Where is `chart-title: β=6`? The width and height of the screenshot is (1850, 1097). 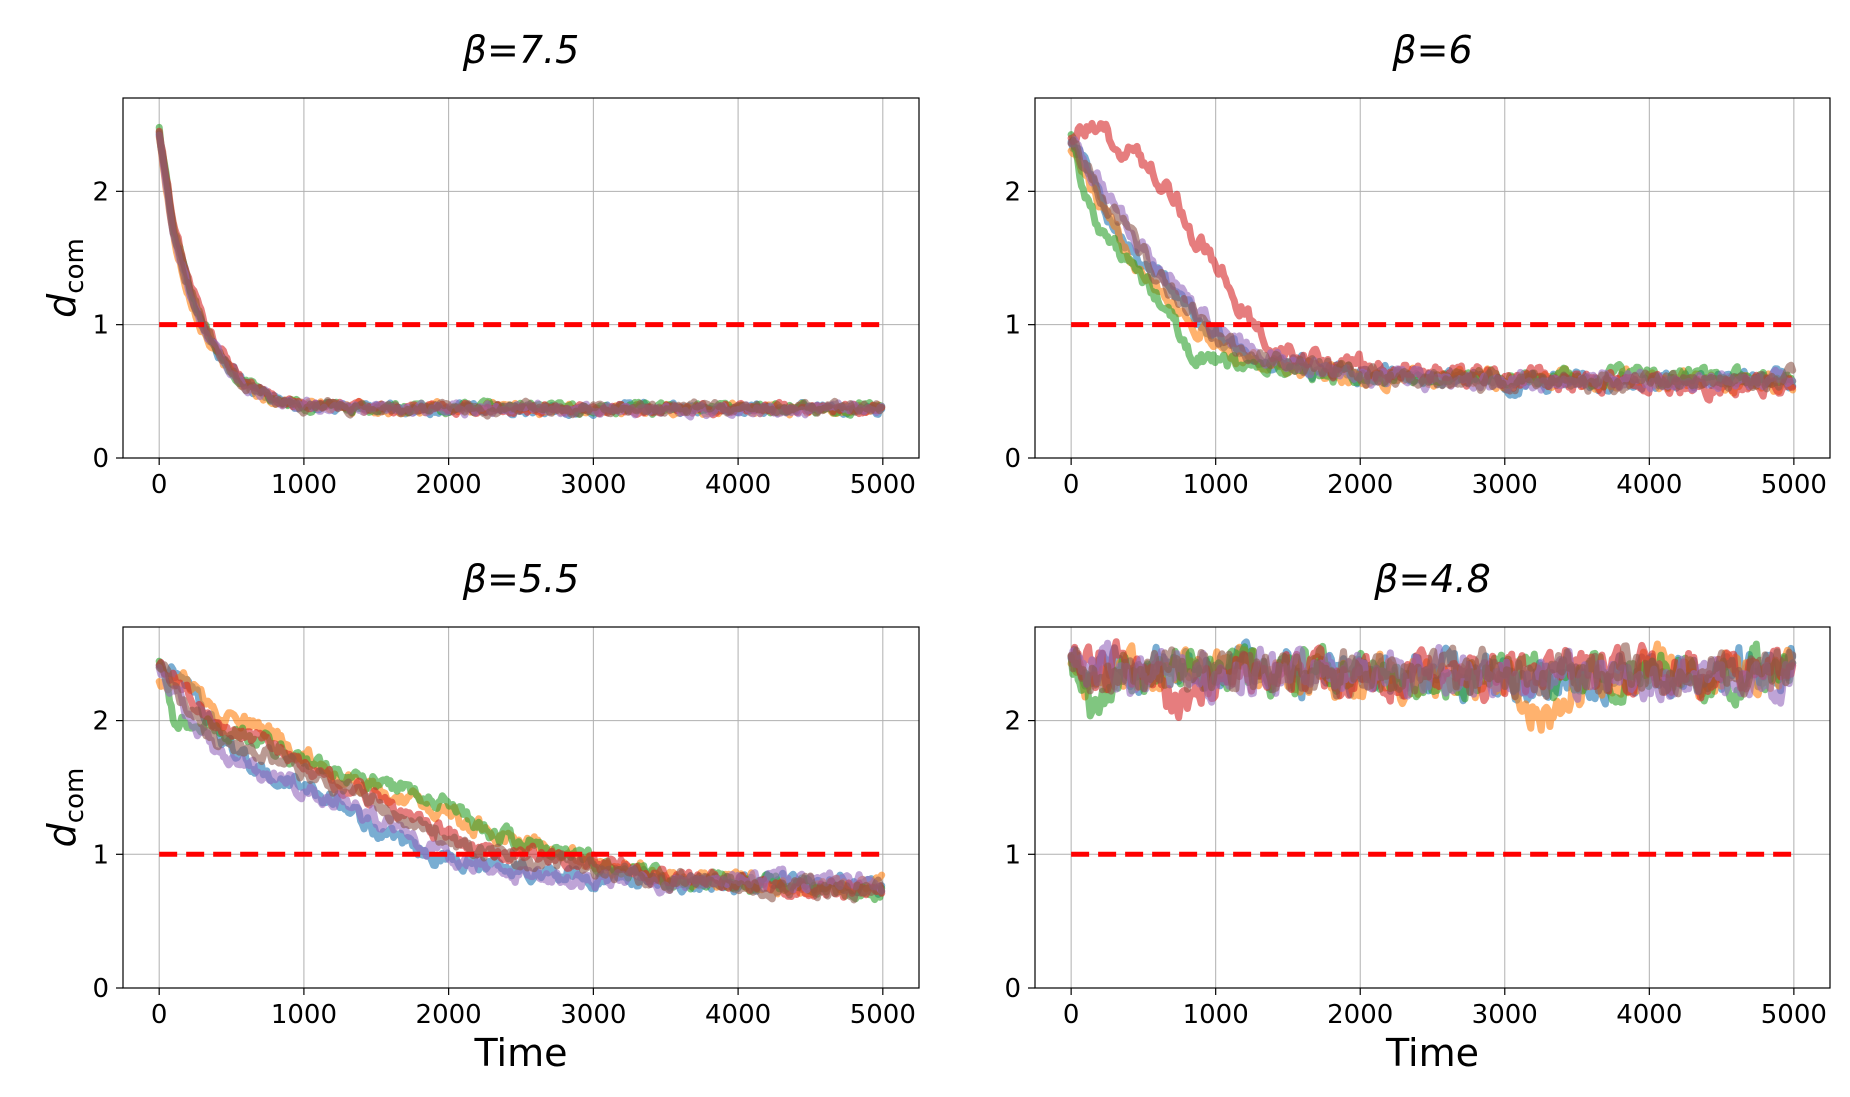
chart-title: β=6 is located at coordinates (1431, 50).